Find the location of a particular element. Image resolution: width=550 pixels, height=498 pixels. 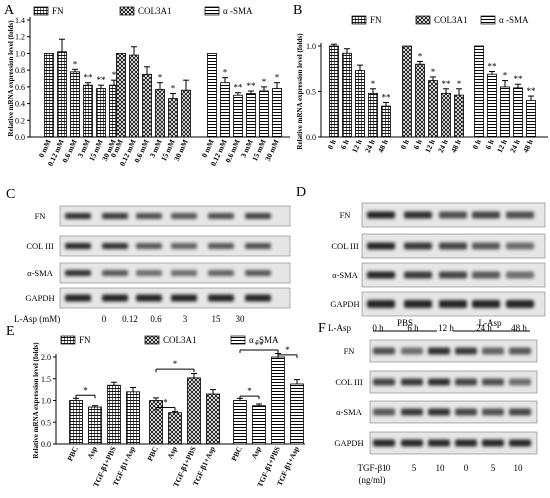

blot-row-label: COL III is located at coordinates (348, 382).